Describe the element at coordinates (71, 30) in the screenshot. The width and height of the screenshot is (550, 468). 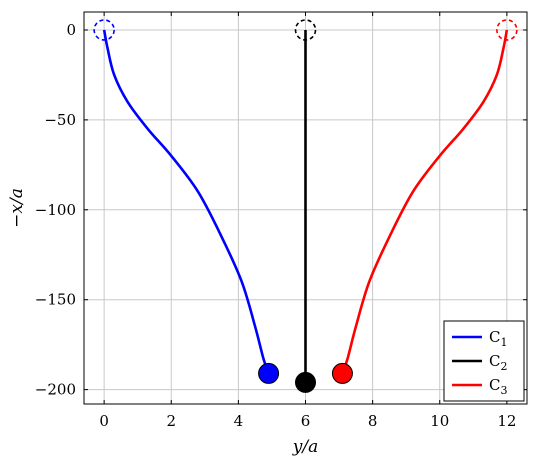
I see `y-tick-label: 0` at that location.